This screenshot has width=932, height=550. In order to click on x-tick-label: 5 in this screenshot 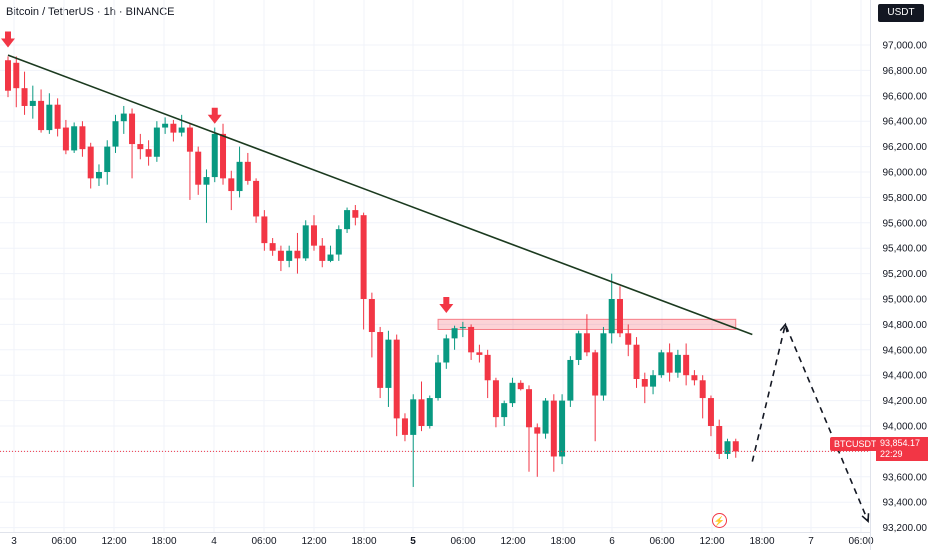, I will do `click(413, 541)`.